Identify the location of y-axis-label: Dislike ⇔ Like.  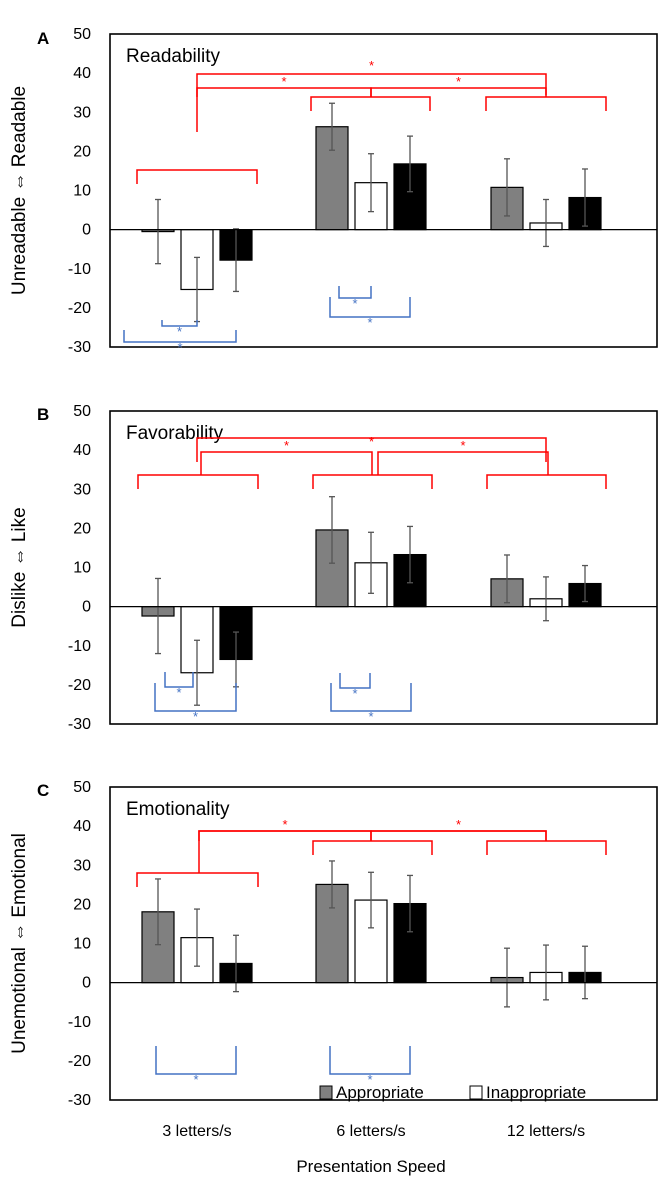
(19, 567).